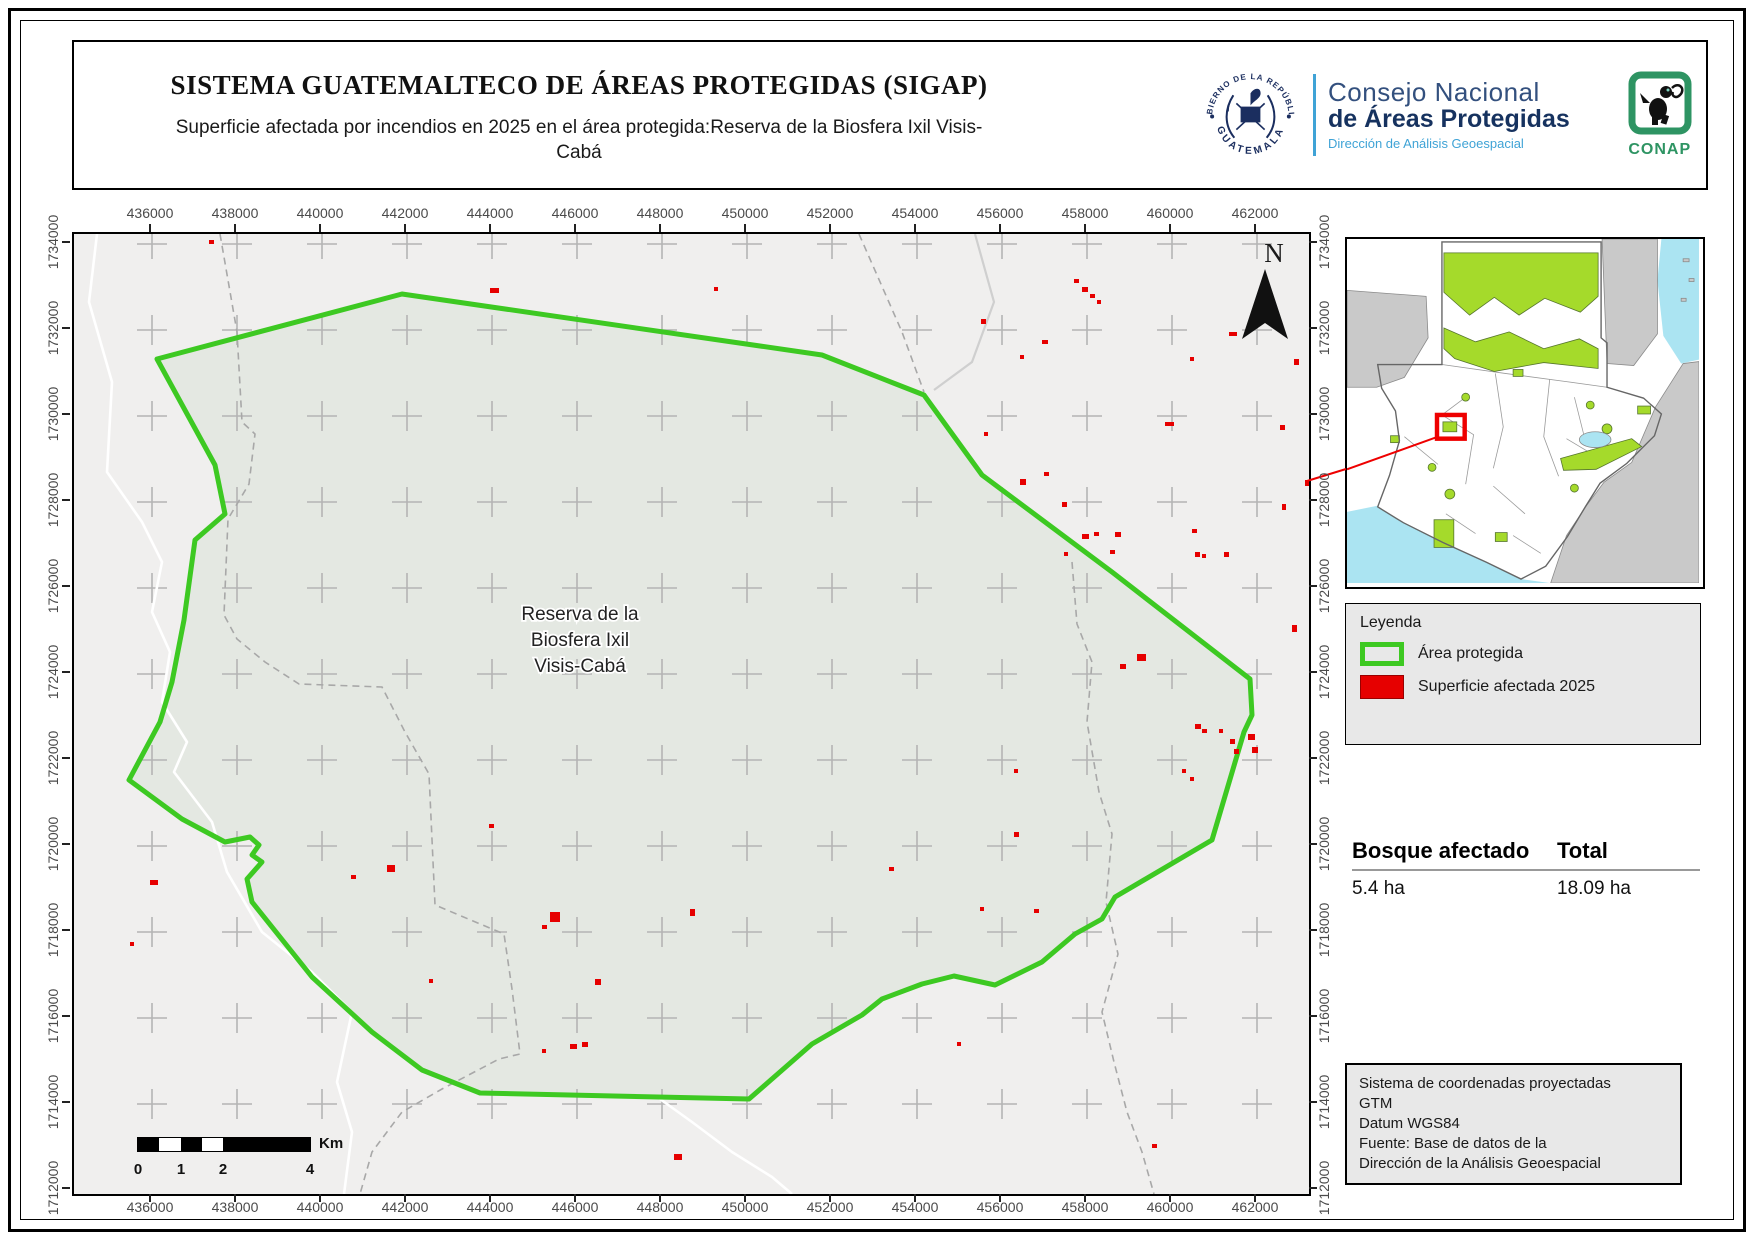 The width and height of the screenshot is (1754, 1240). What do you see at coordinates (1480, 1163) in the screenshot?
I see `projection-info-line: Dirección de la Análisis Geoespacial` at bounding box center [1480, 1163].